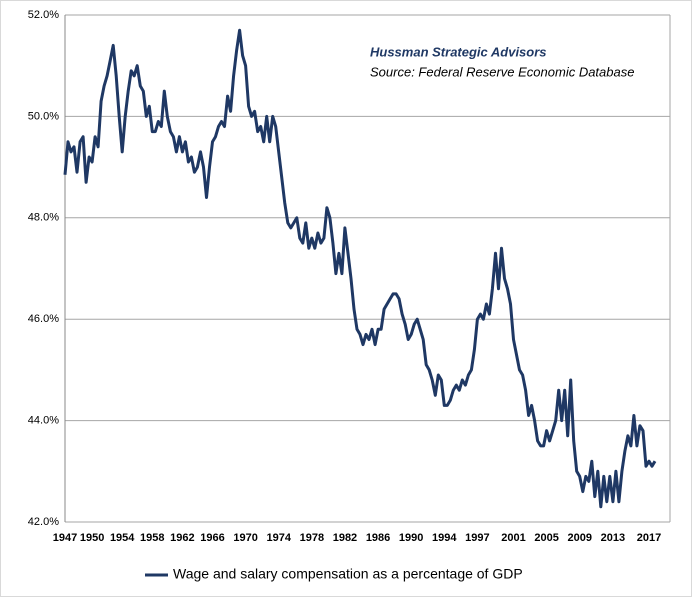 The image size is (692, 597). I want to click on x-tick-label: 2005, so click(546, 538).